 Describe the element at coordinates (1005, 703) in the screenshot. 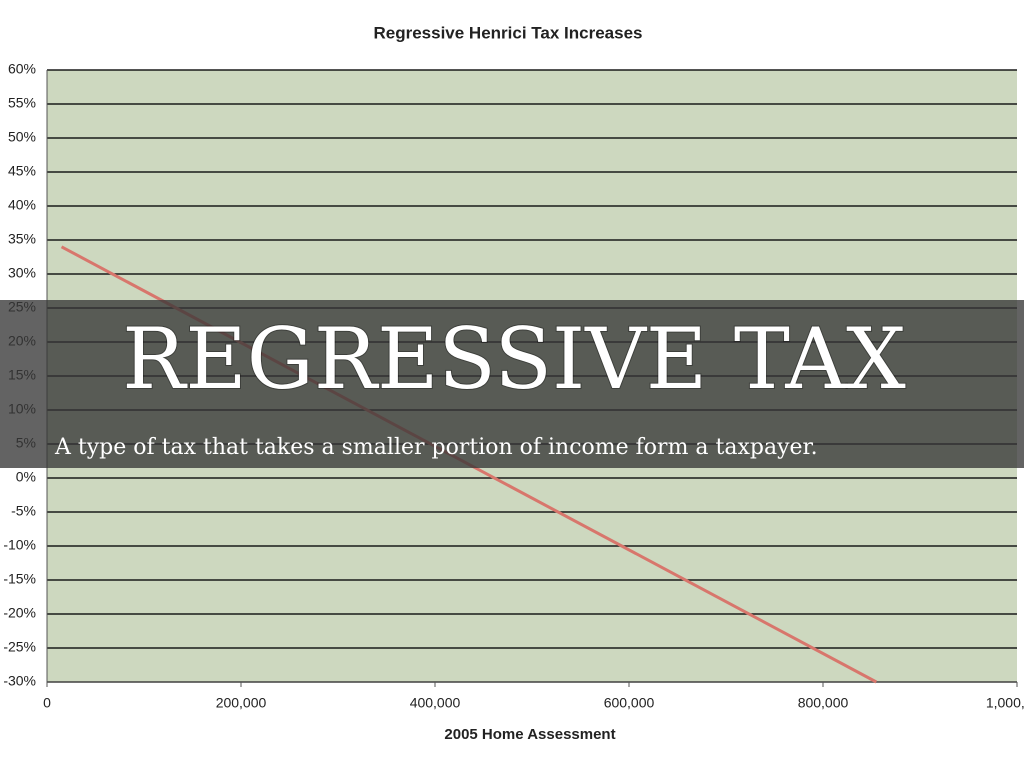

I see `x-tick-label: 1,000,000` at that location.